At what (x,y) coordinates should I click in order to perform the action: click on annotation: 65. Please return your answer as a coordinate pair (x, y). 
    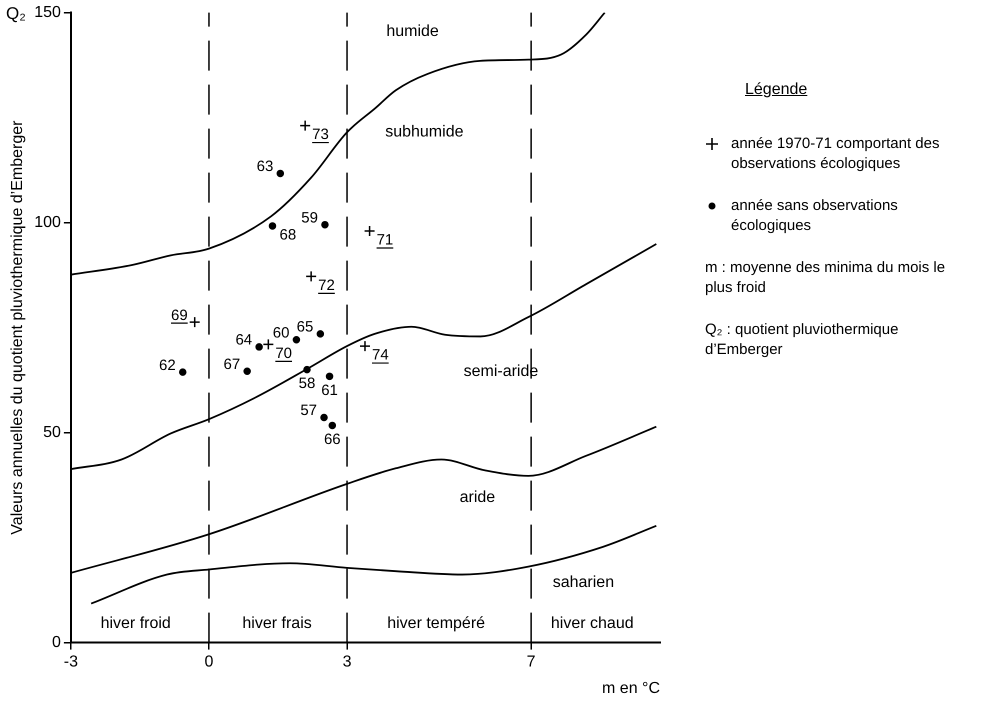
    Looking at the image, I should click on (305, 327).